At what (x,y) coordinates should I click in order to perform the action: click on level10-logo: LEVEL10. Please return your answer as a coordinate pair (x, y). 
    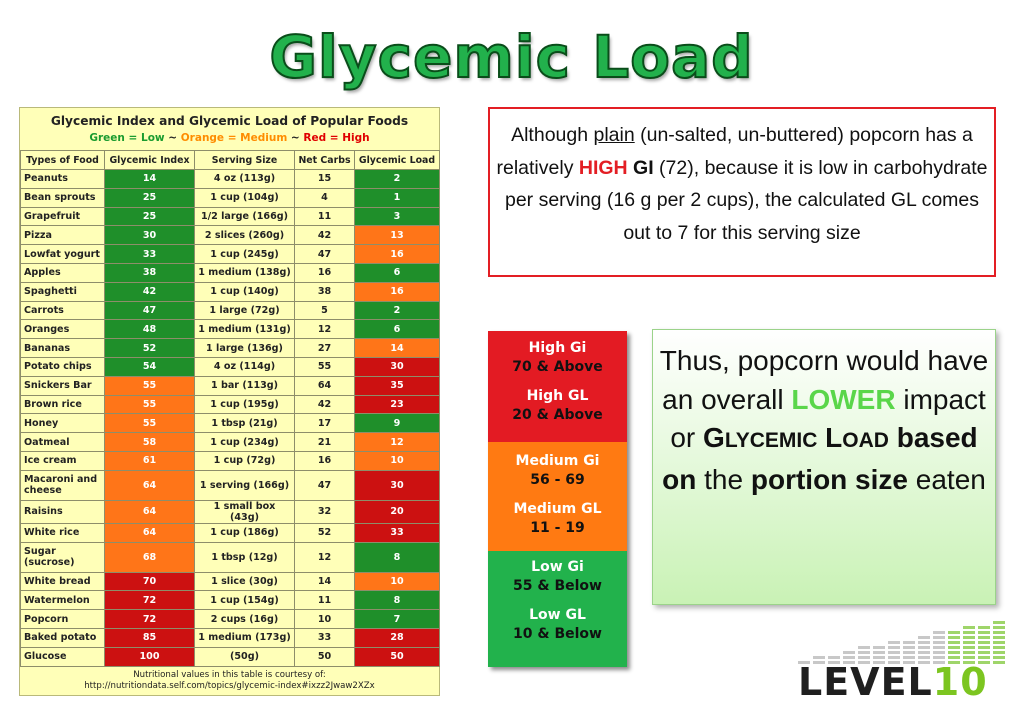
    Looking at the image, I should click on (908, 662).